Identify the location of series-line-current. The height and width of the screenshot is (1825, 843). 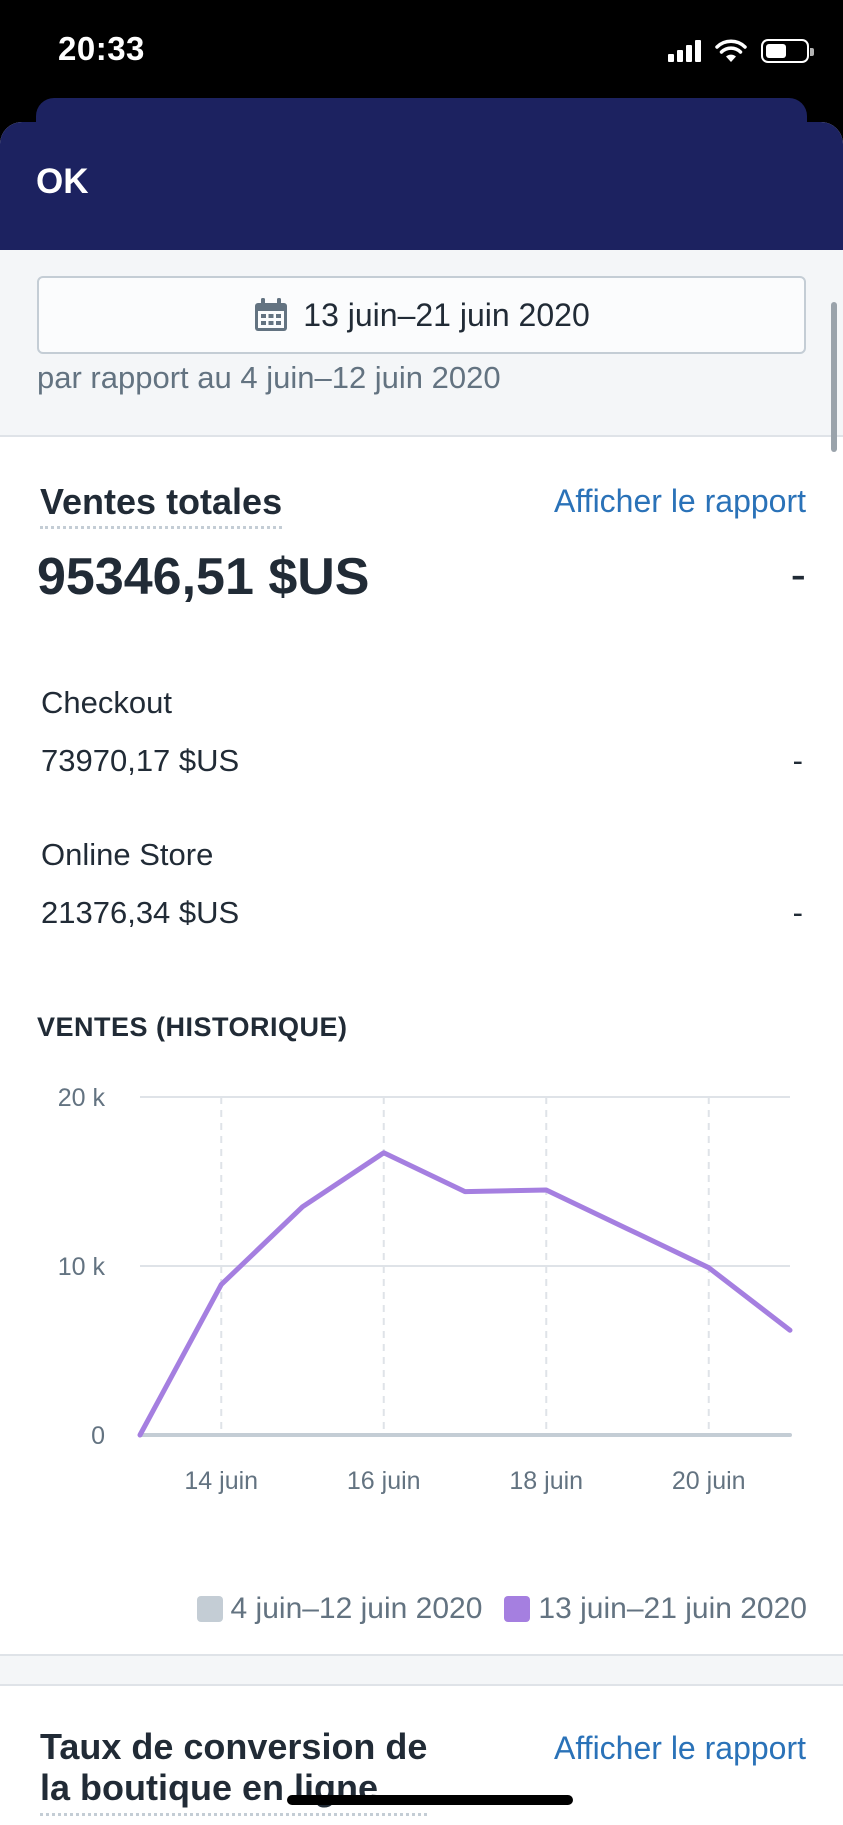
(465, 1294).